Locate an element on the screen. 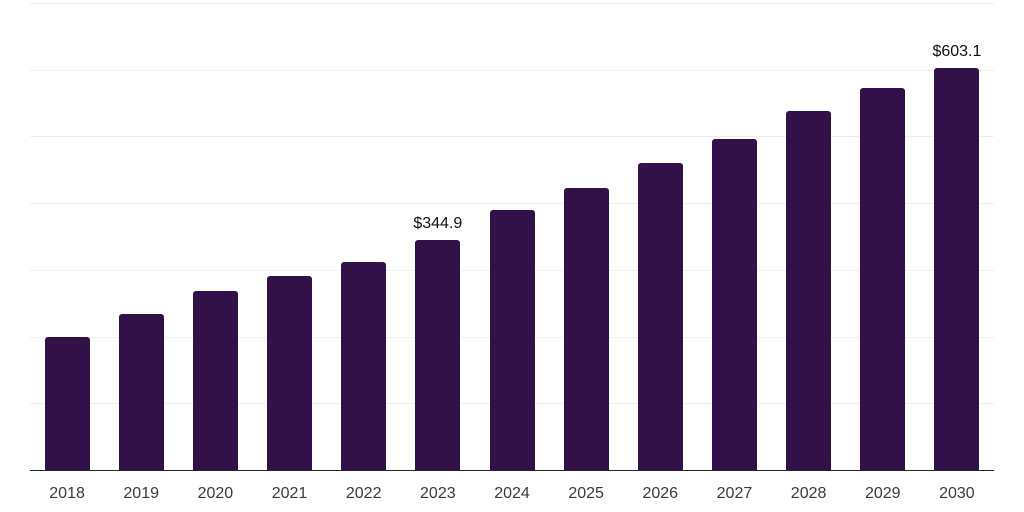 The image size is (1024, 512). x-tick-label-2026: 2026 is located at coordinates (660, 493).